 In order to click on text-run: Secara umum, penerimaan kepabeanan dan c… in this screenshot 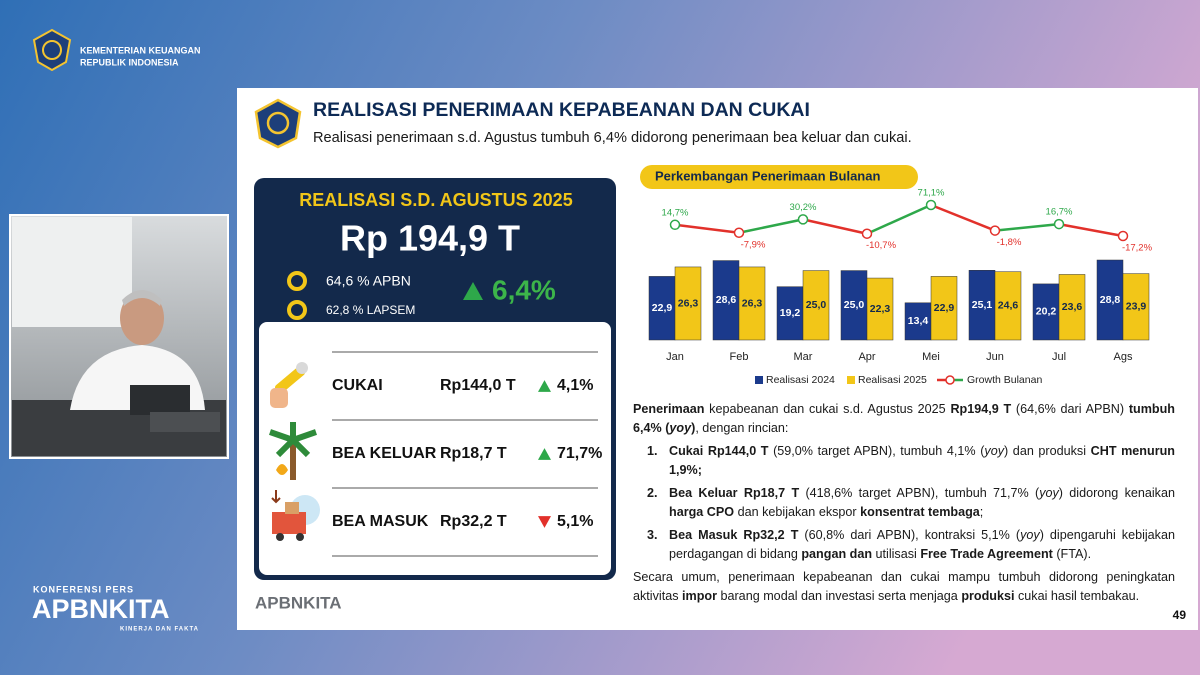, I will do `click(904, 586)`.